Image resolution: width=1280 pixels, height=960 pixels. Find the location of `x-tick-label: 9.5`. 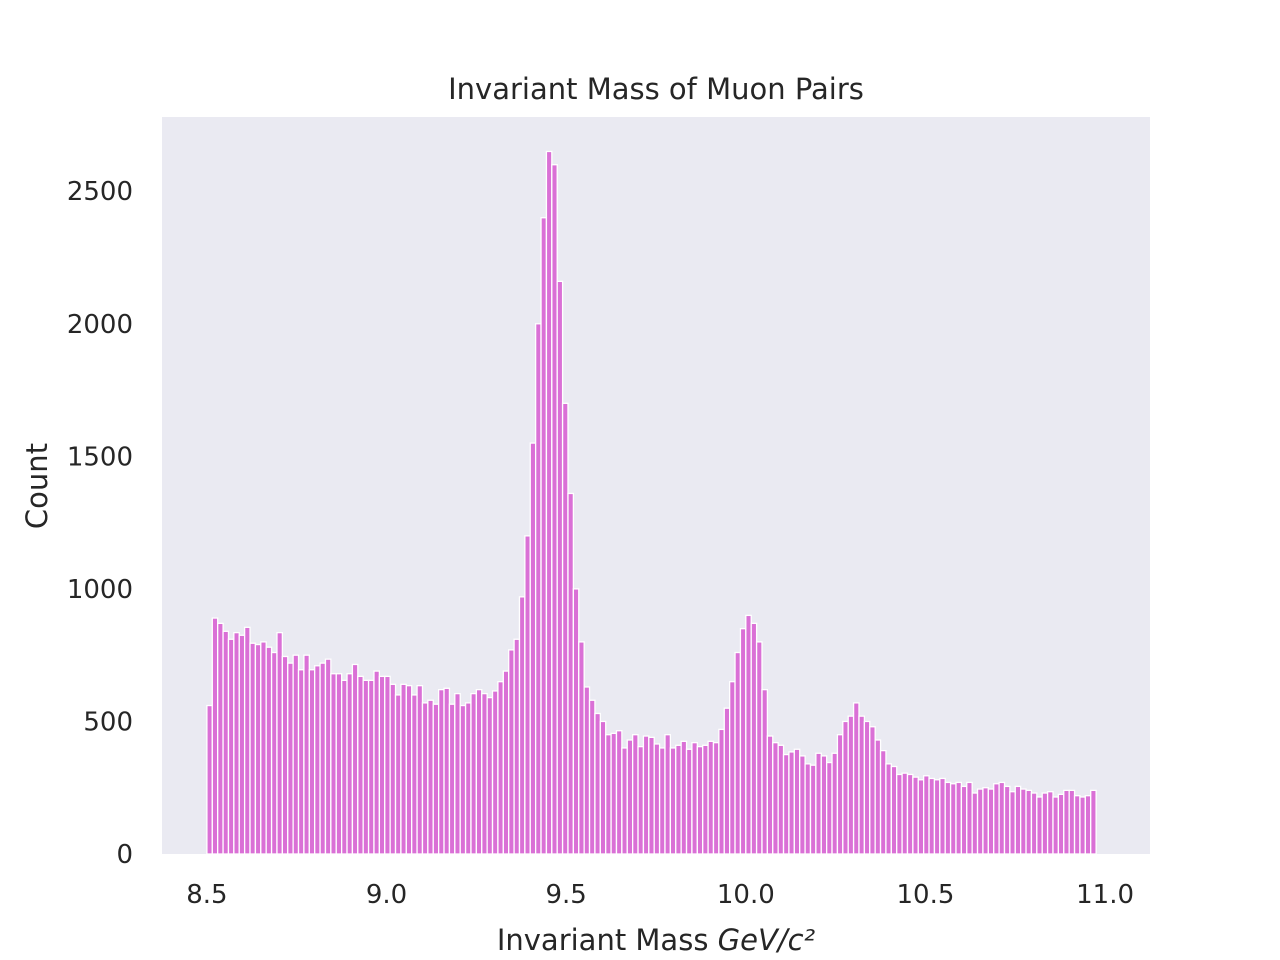

x-tick-label: 9.5 is located at coordinates (566, 895).